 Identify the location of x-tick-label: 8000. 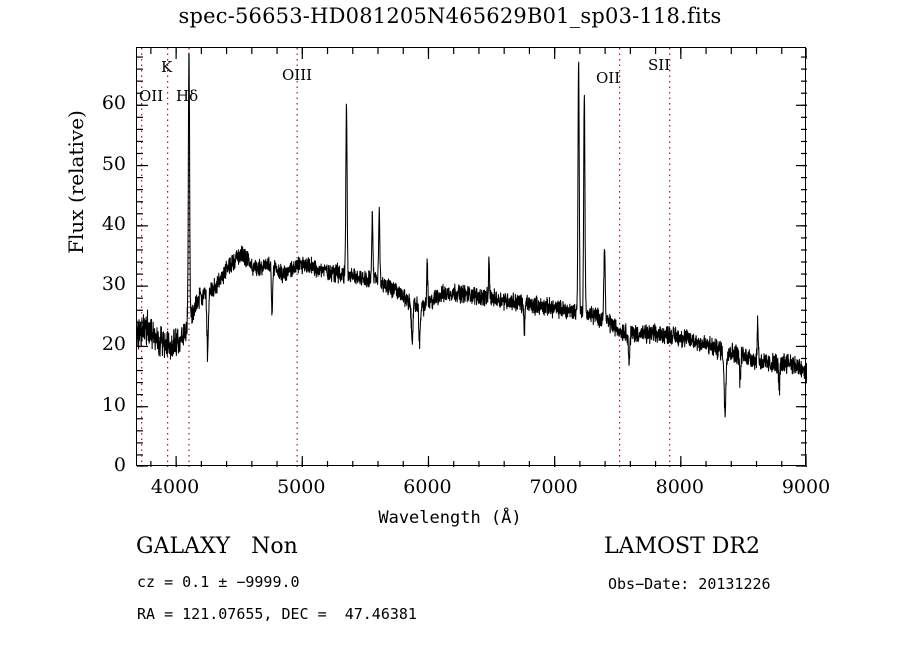
(679, 487).